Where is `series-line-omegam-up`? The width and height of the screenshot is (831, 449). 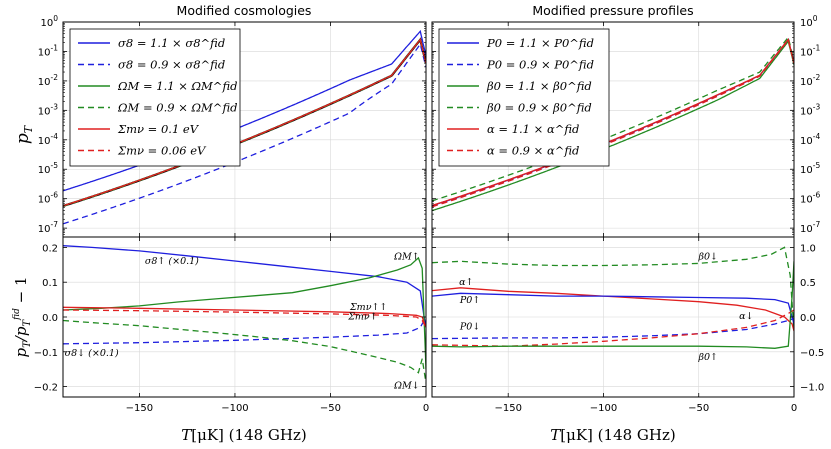 series-line-omegam-up is located at coordinates (244, 313).